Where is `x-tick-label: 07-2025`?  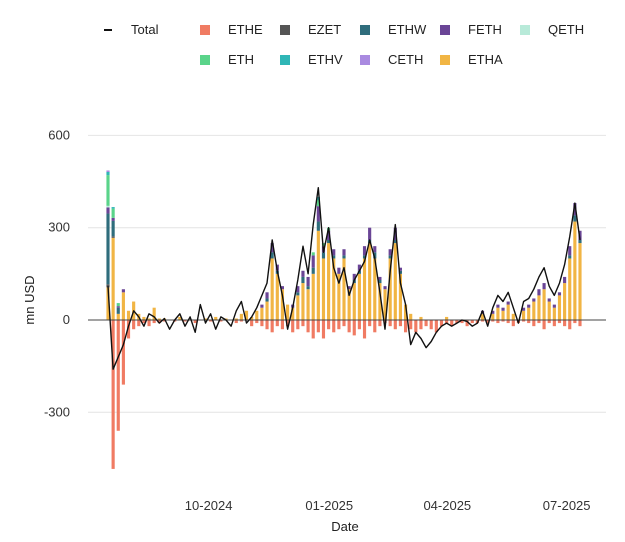
x-tick-label: 07-2025 is located at coordinates (567, 505).